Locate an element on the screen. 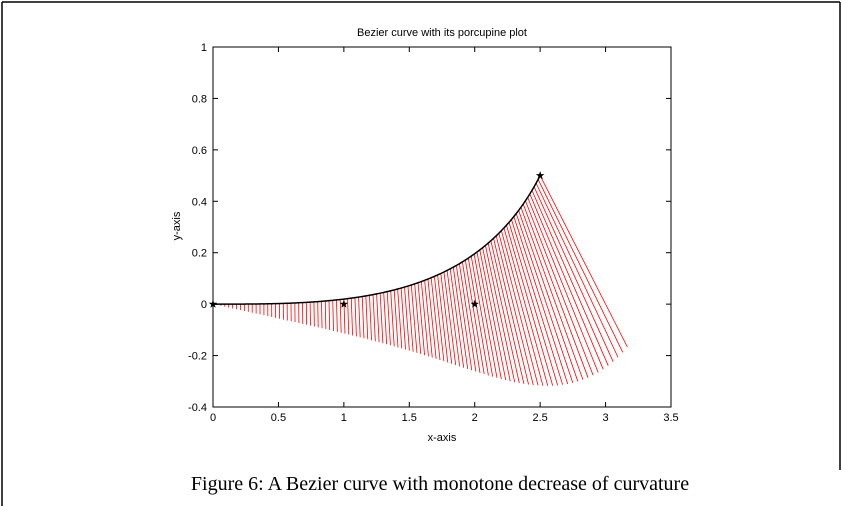 This screenshot has width=842, height=511. x-axis-label: x-axis is located at coordinates (442, 438).